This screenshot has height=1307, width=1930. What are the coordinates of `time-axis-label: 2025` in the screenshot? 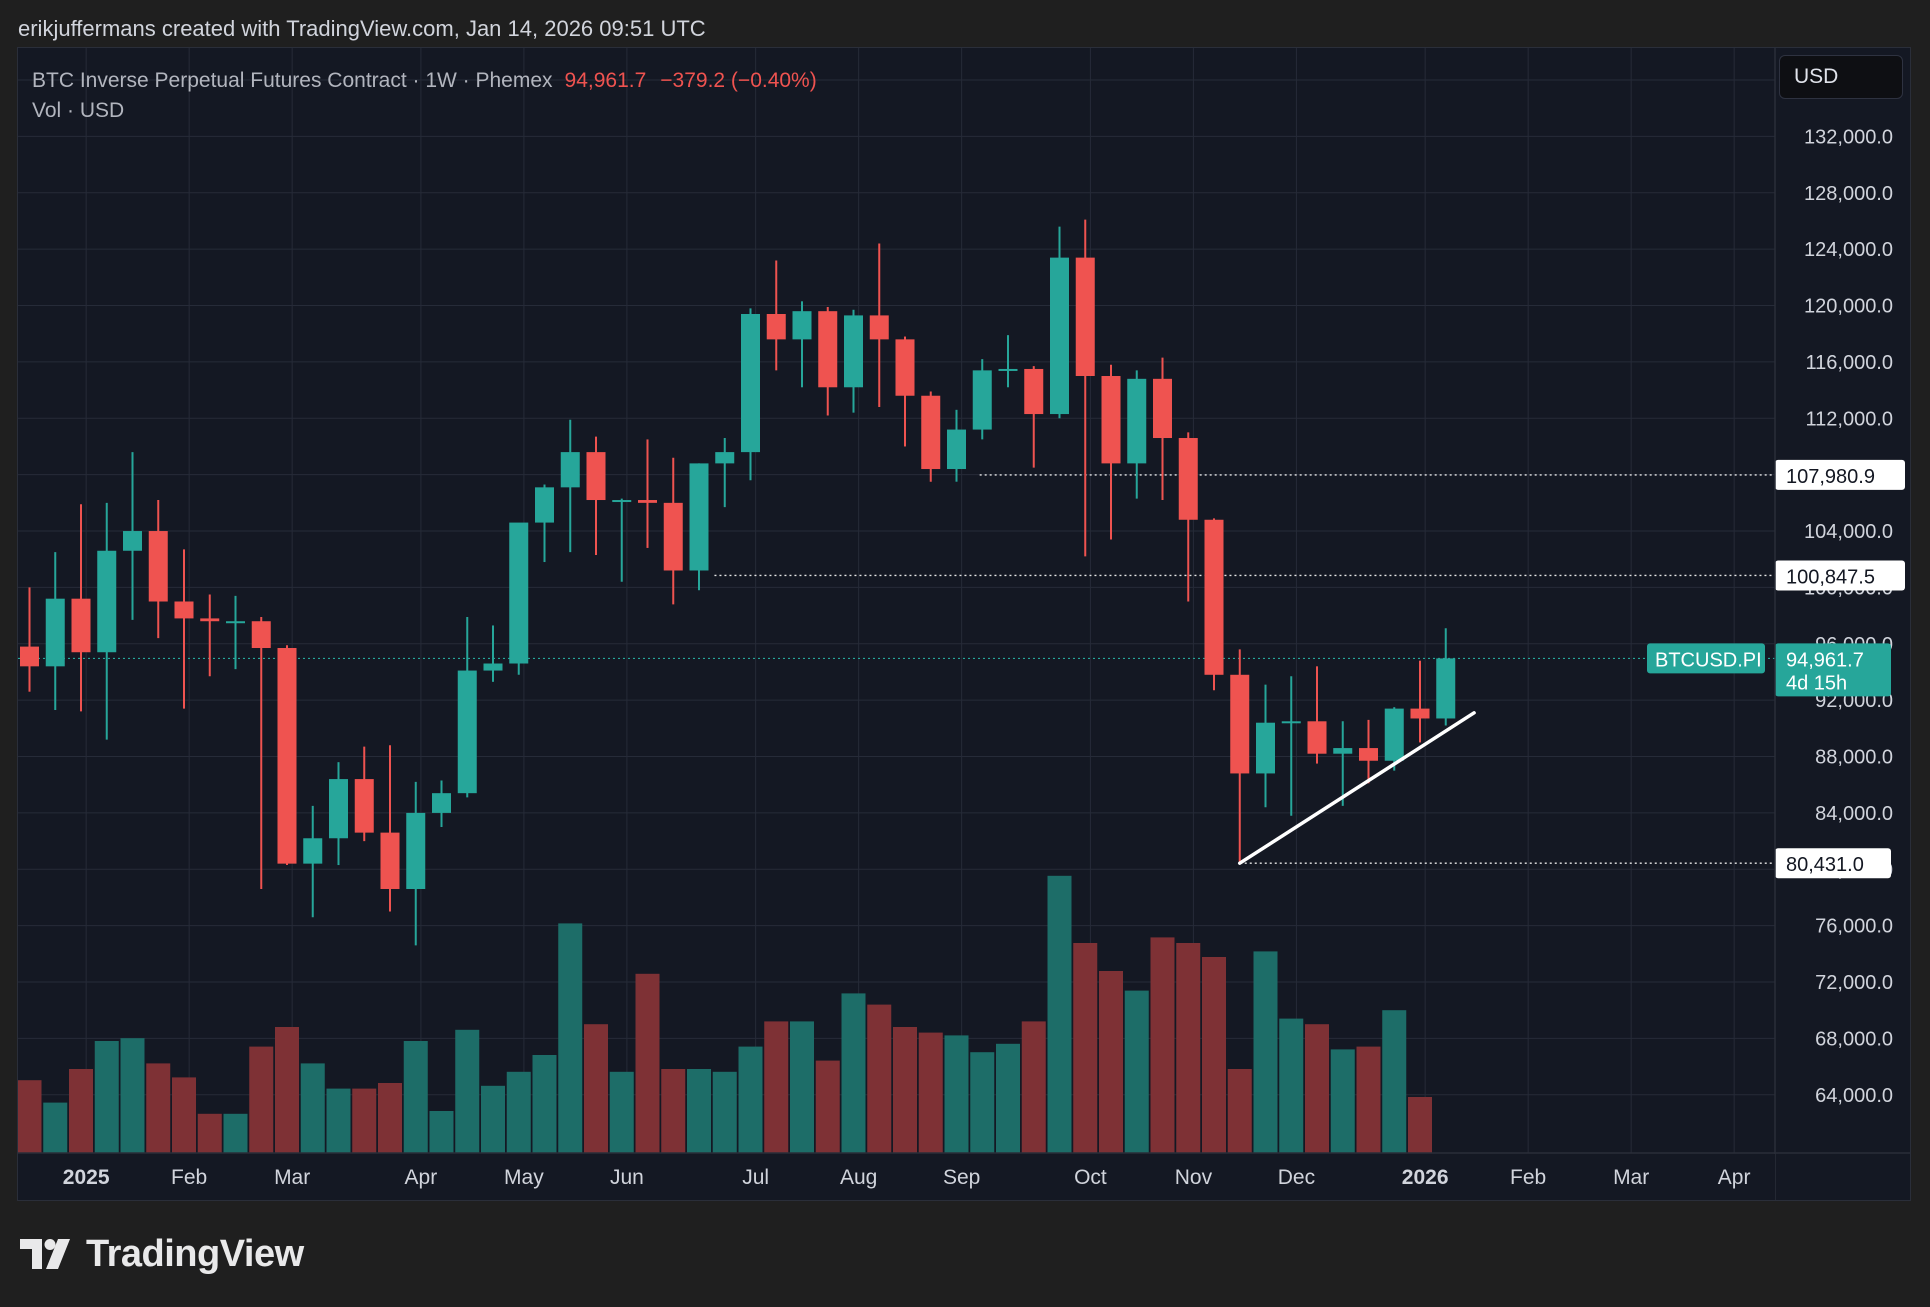 It's located at (86, 1177).